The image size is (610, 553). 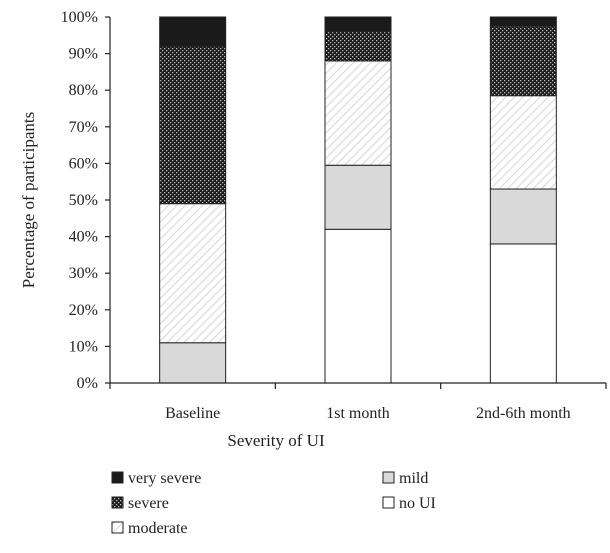 I want to click on y-tick-label: 70%, so click(x=83, y=127).